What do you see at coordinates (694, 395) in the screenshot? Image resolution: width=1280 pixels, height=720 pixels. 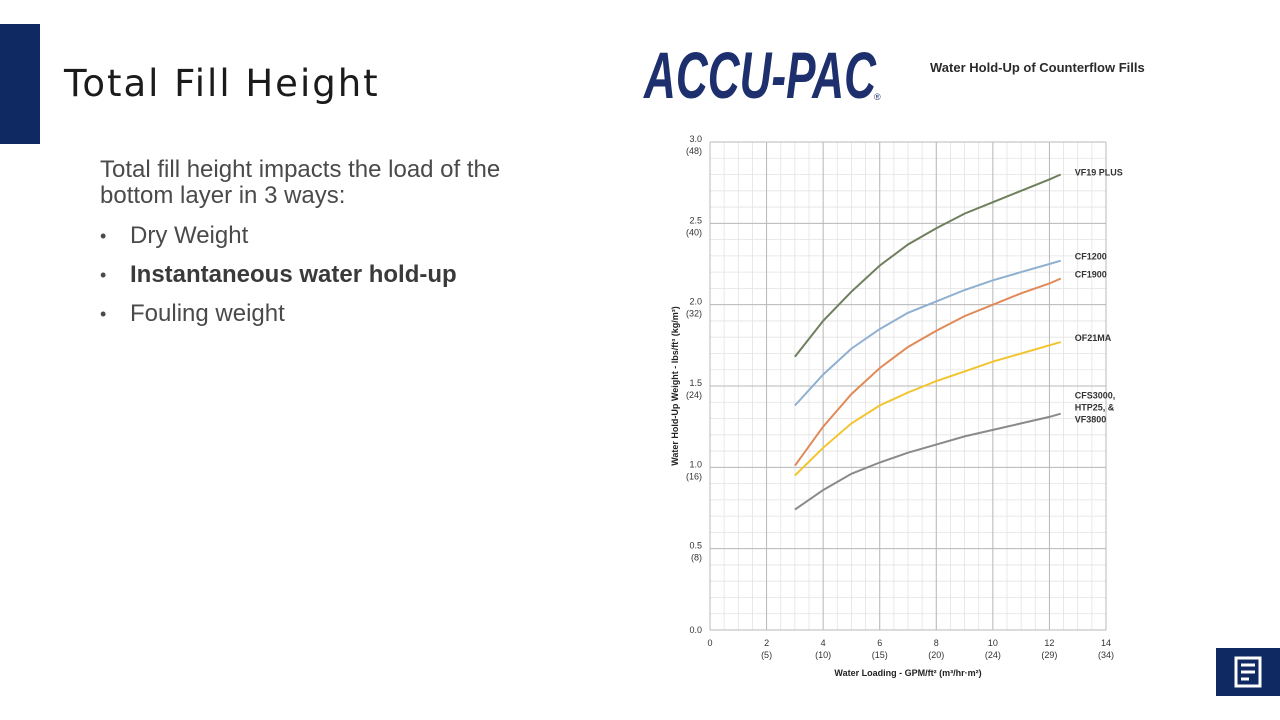 I see `y-tick-sublabel: (24)` at bounding box center [694, 395].